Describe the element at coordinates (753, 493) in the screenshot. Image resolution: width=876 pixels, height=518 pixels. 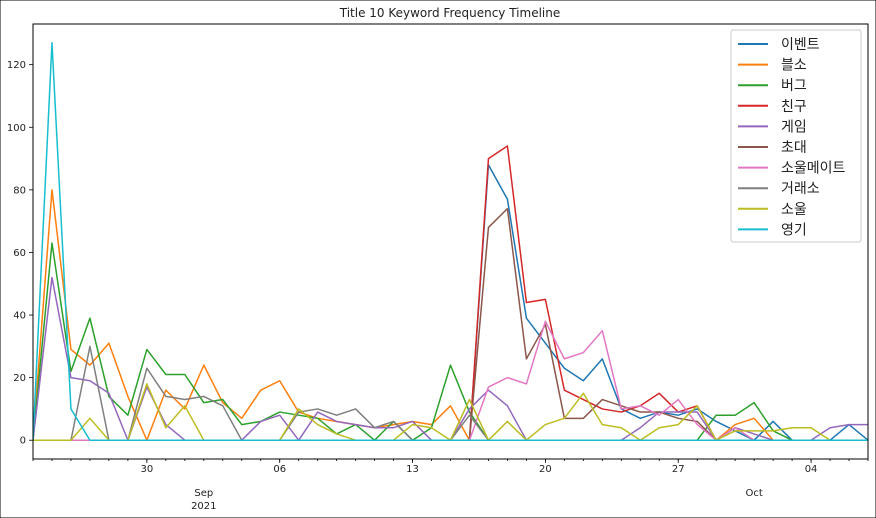
I see `x-month-label: Oct` at that location.